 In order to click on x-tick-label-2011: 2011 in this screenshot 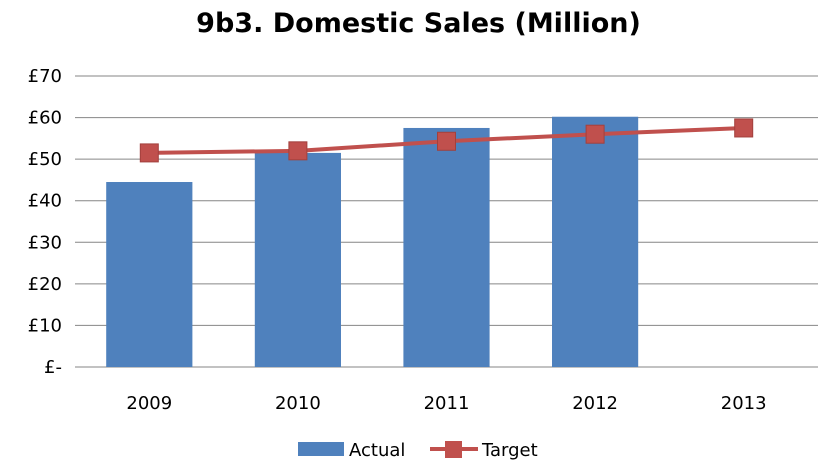, I will do `click(447, 403)`.